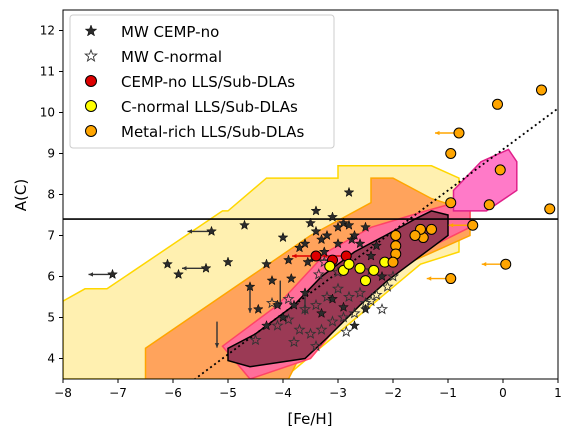 The height and width of the screenshot is (442, 573). Describe the element at coordinates (448, 393) in the screenshot. I see `x-tick-label: −1` at that location.